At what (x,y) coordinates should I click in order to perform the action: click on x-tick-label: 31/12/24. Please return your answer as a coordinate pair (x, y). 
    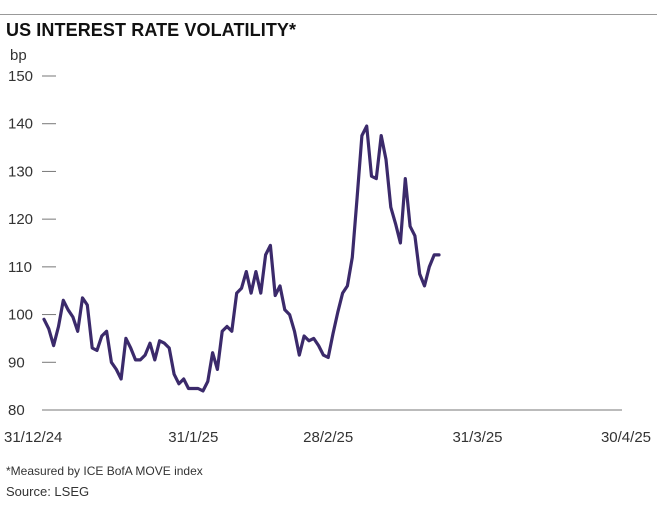
    Looking at the image, I should click on (33, 437).